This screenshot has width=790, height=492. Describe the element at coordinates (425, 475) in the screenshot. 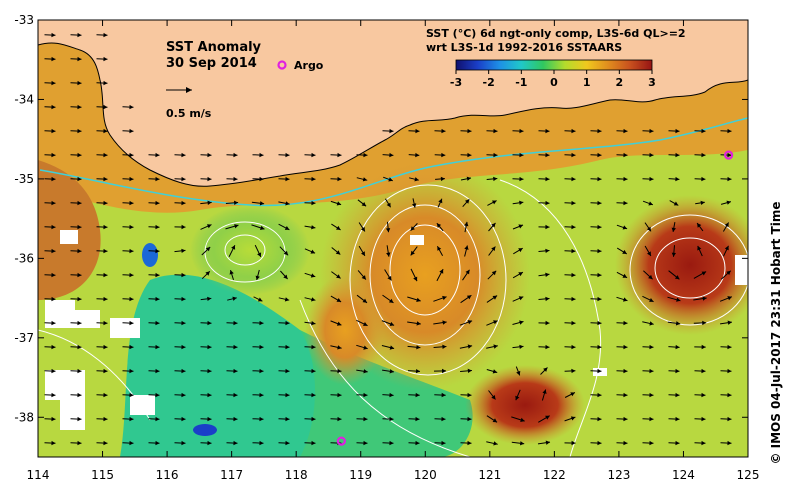

I see `x-tick-label: 120` at that location.